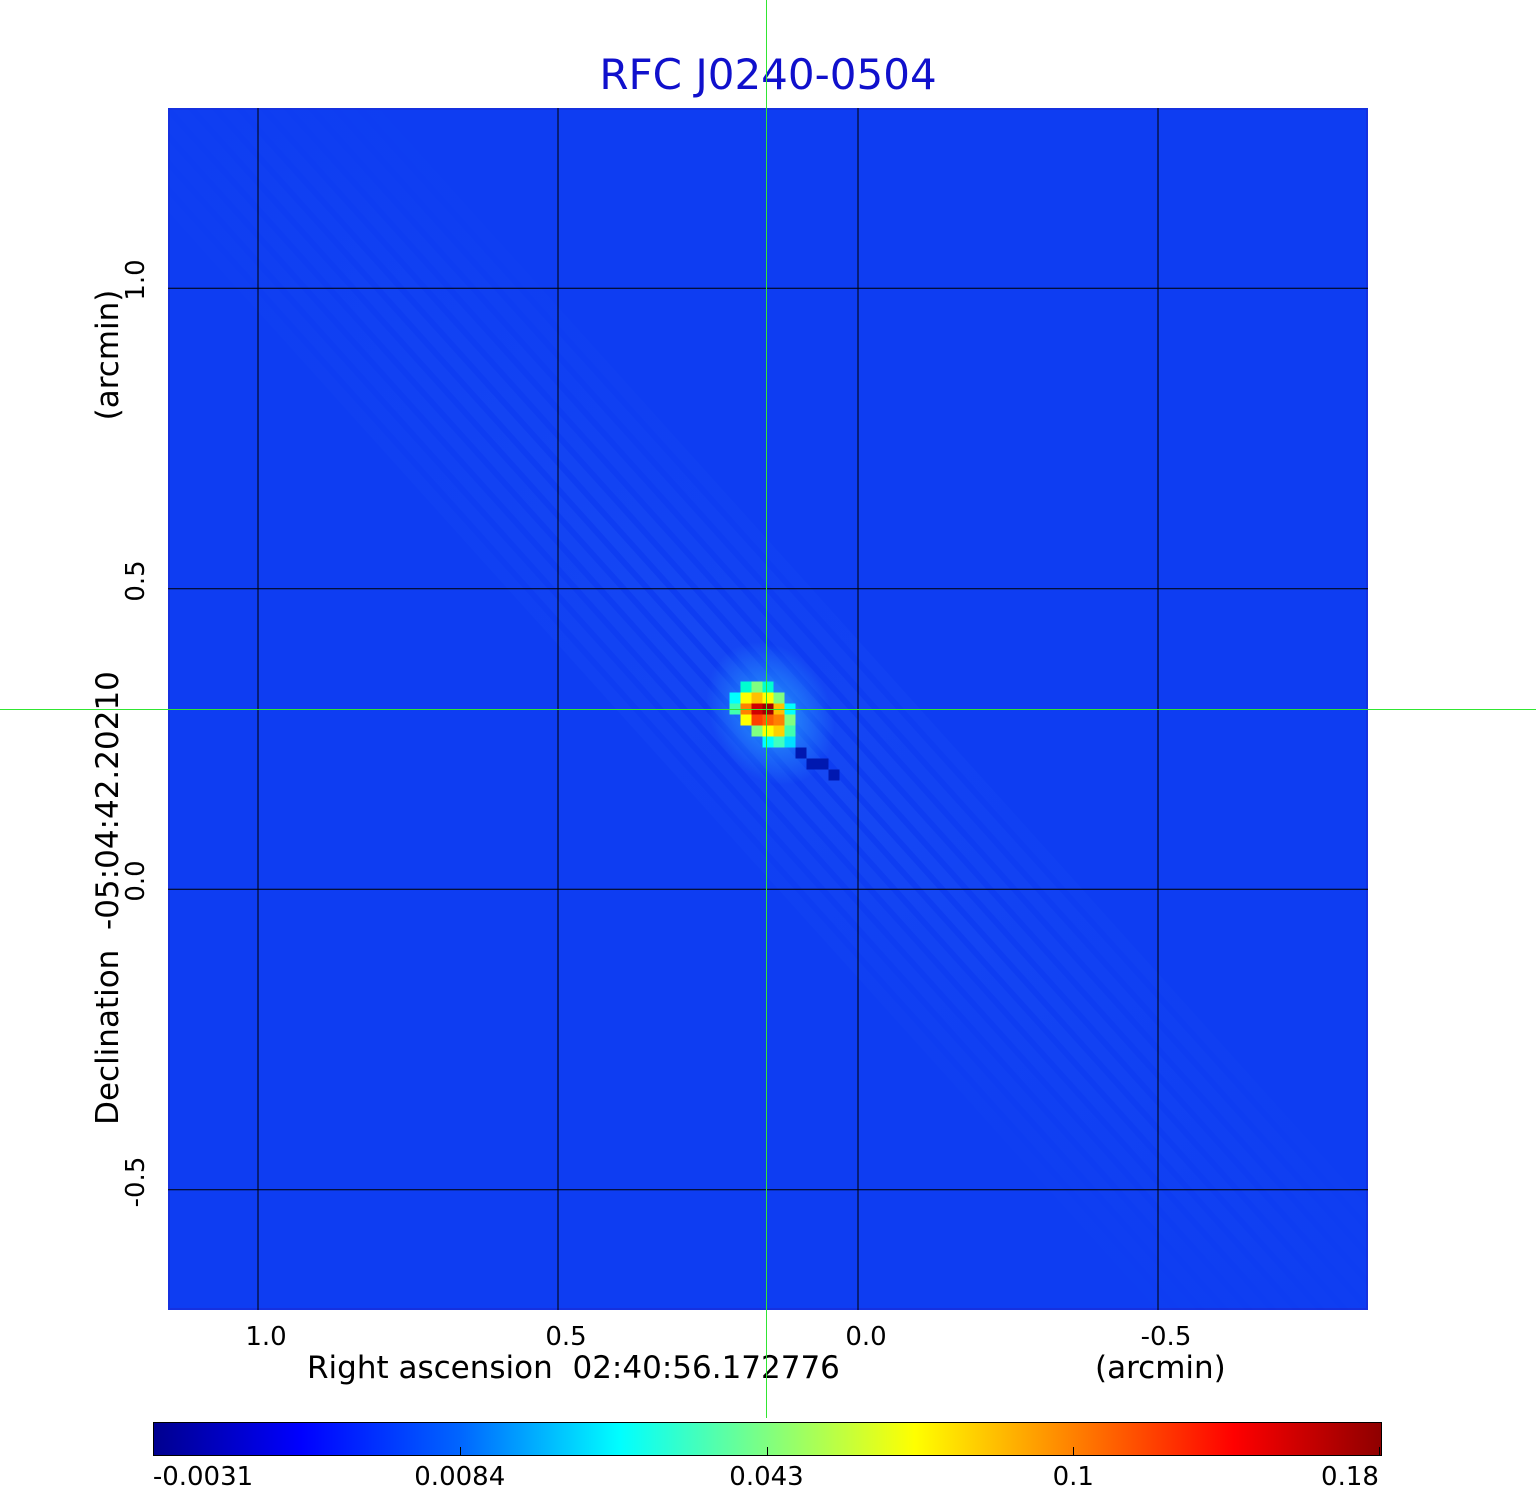 This screenshot has width=1536, height=1511. Describe the element at coordinates (566, 1337) in the screenshot. I see `x-tick-label: 0.5` at that location.